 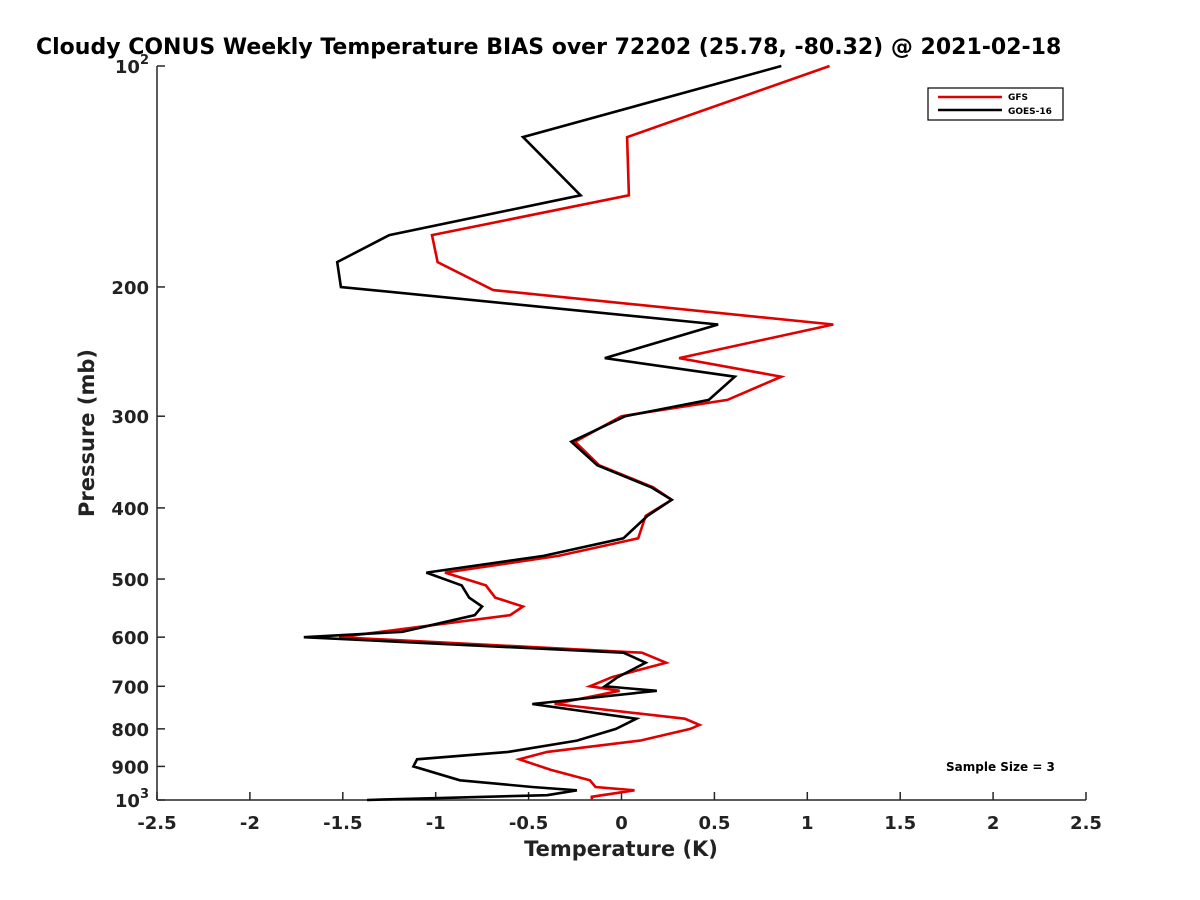 I want to click on x-tick-label: 2, so click(x=993, y=823).